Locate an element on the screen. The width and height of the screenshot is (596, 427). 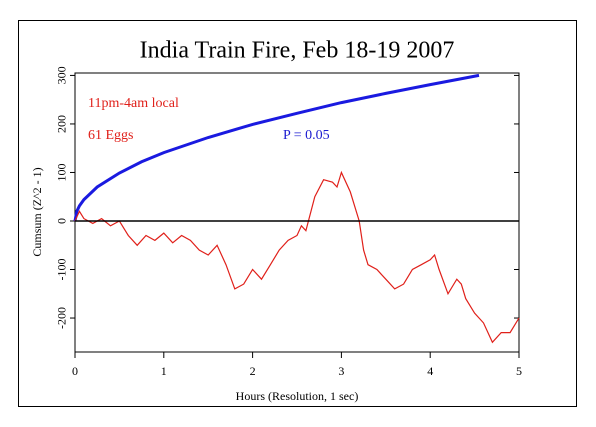
annotation: 11pm-4am local is located at coordinates (133, 103).